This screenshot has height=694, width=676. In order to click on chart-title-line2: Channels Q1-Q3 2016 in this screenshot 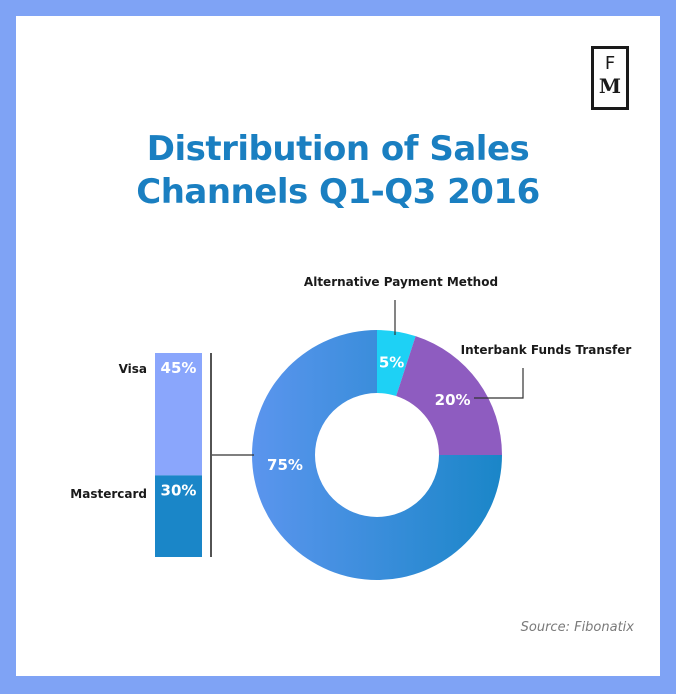, I will do `click(338, 192)`.